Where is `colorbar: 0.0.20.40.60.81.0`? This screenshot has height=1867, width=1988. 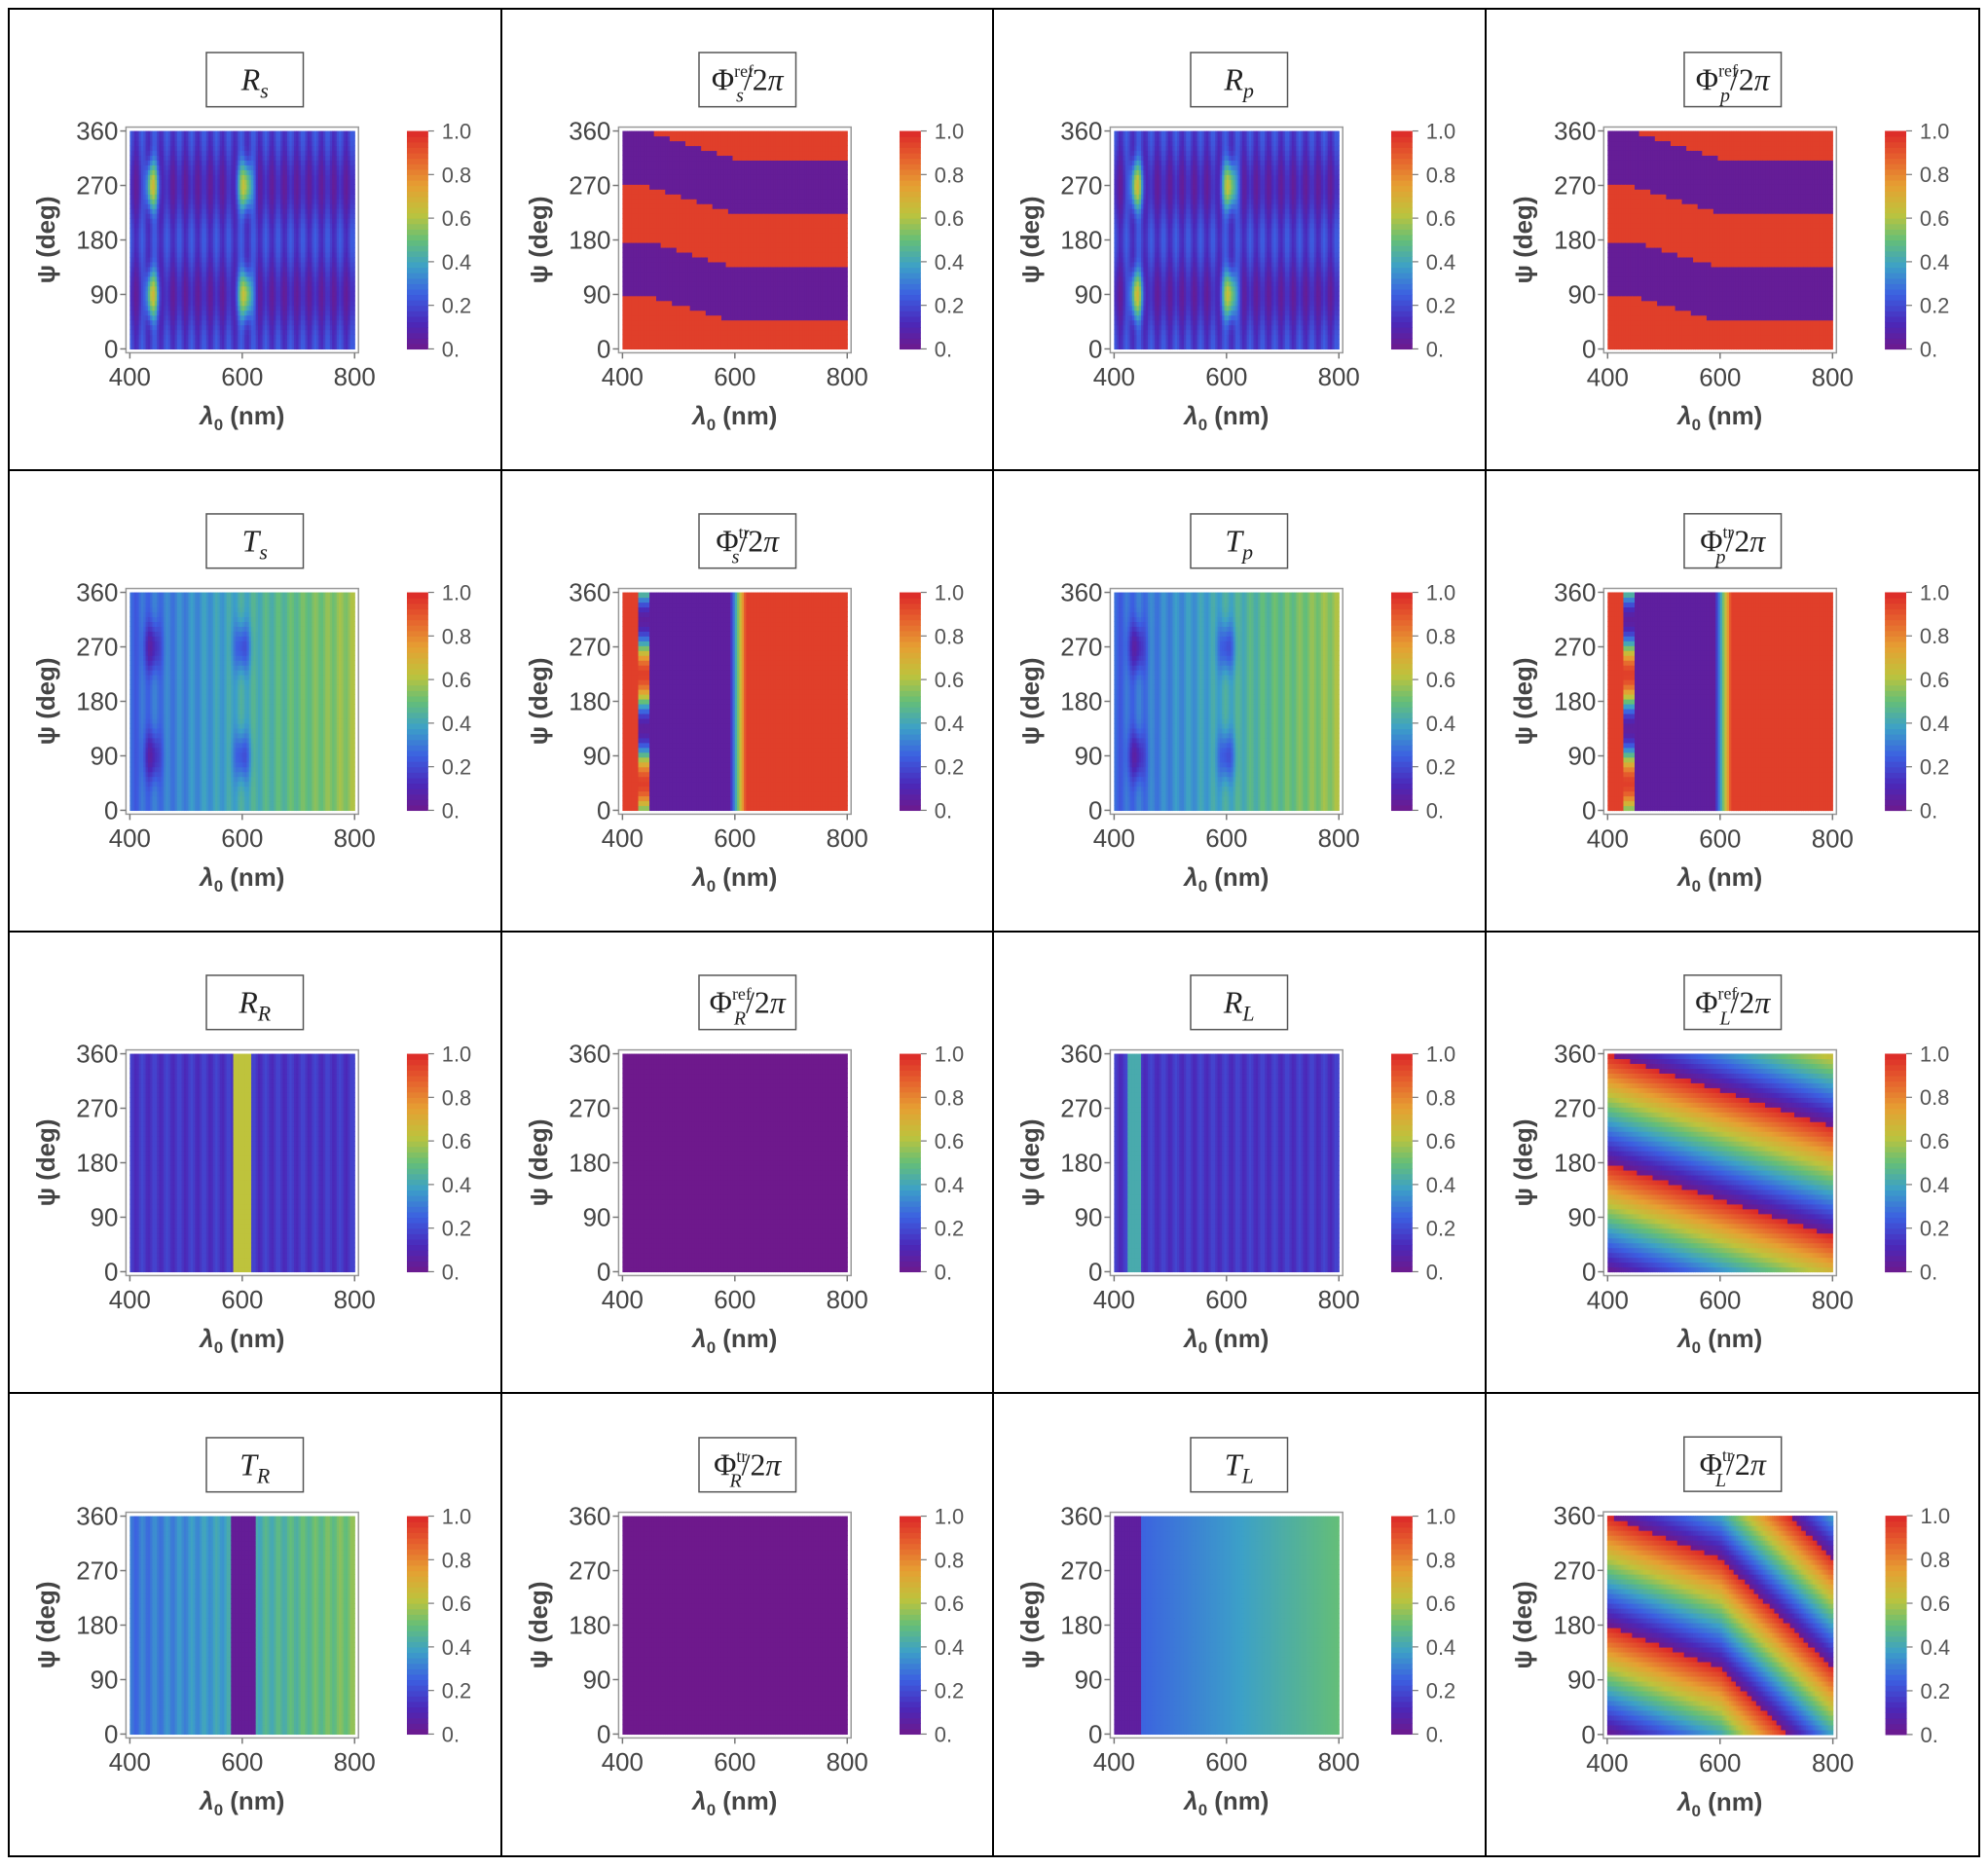 colorbar: 0.0.20.40.60.81.0 is located at coordinates (439, 241).